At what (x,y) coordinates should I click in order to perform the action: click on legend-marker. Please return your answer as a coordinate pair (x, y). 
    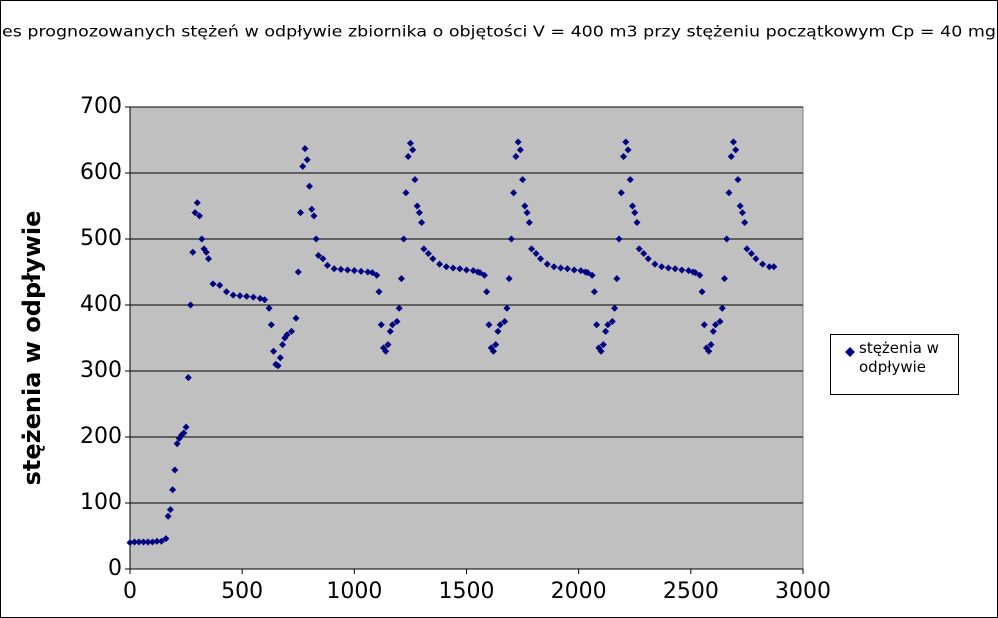
    Looking at the image, I should click on (850, 352).